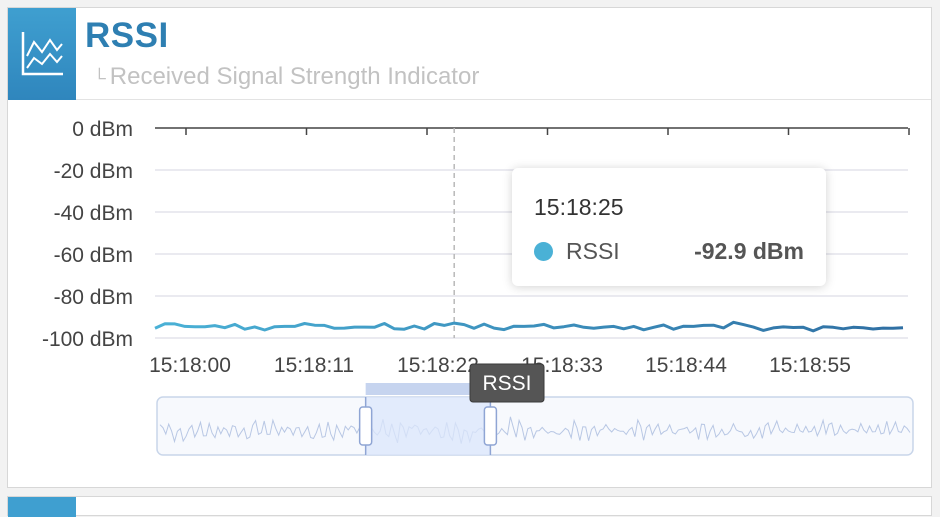  What do you see at coordinates (438, 365) in the screenshot?
I see `x-tick-label: 15:18:22` at bounding box center [438, 365].